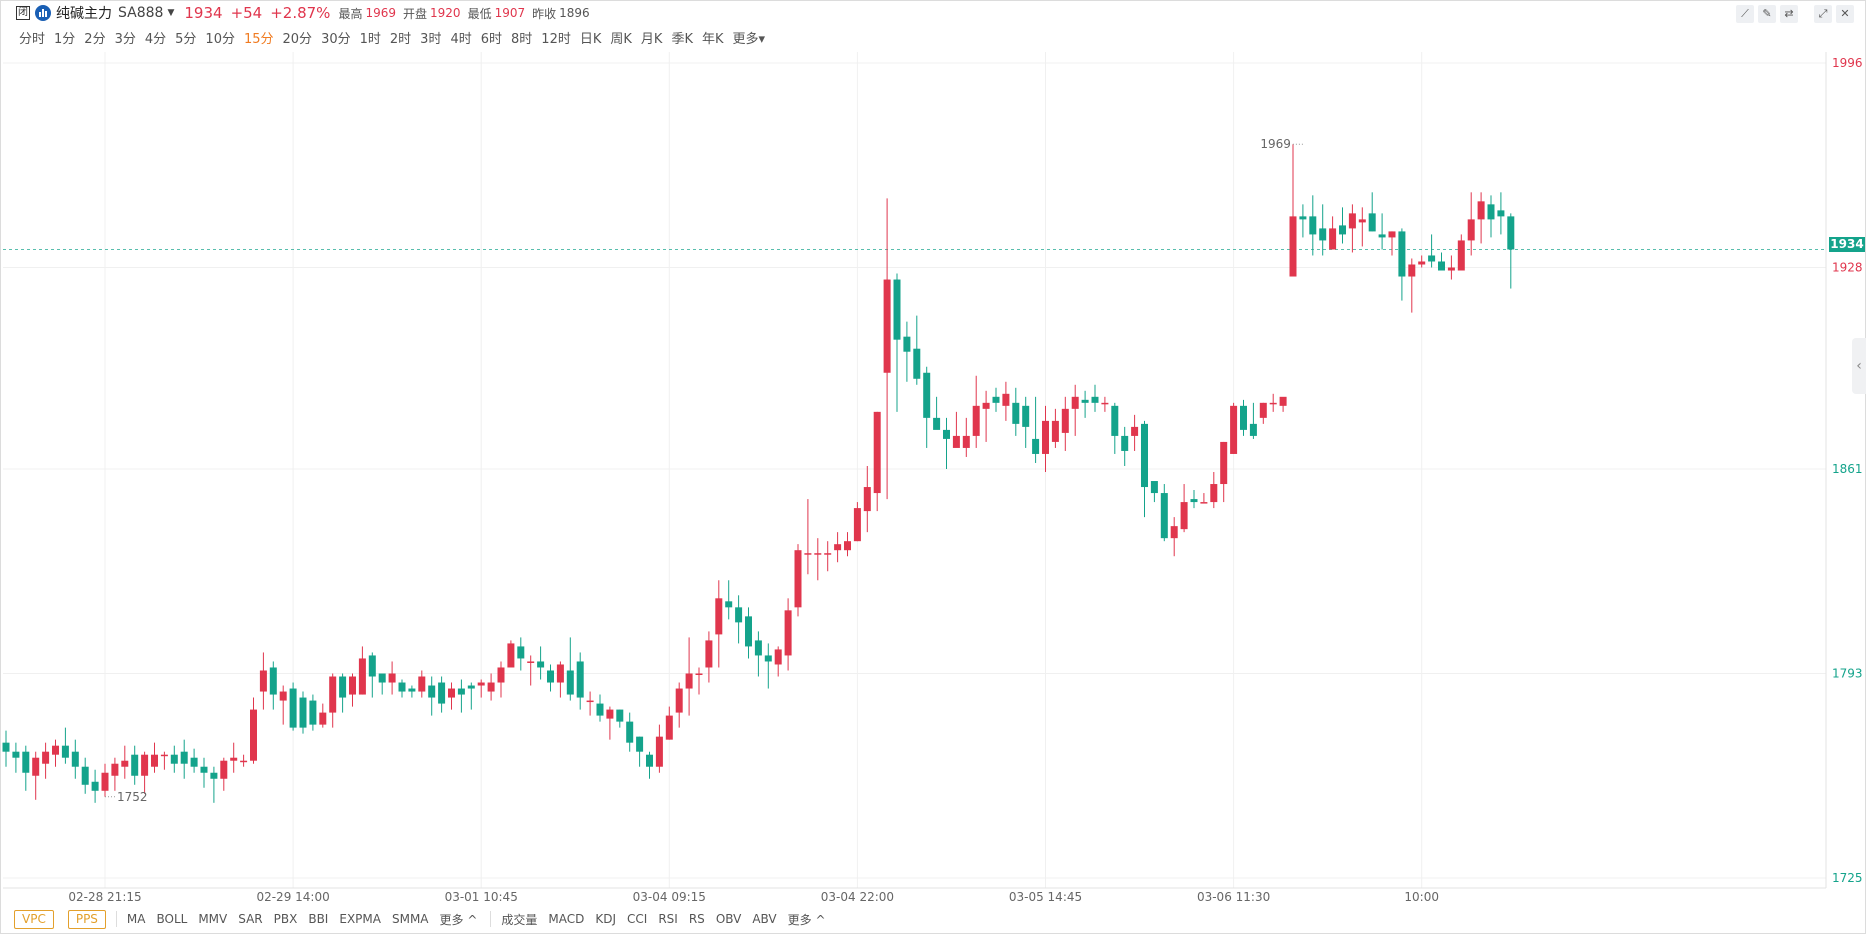  I want to click on period-16: 12时, so click(556, 39).